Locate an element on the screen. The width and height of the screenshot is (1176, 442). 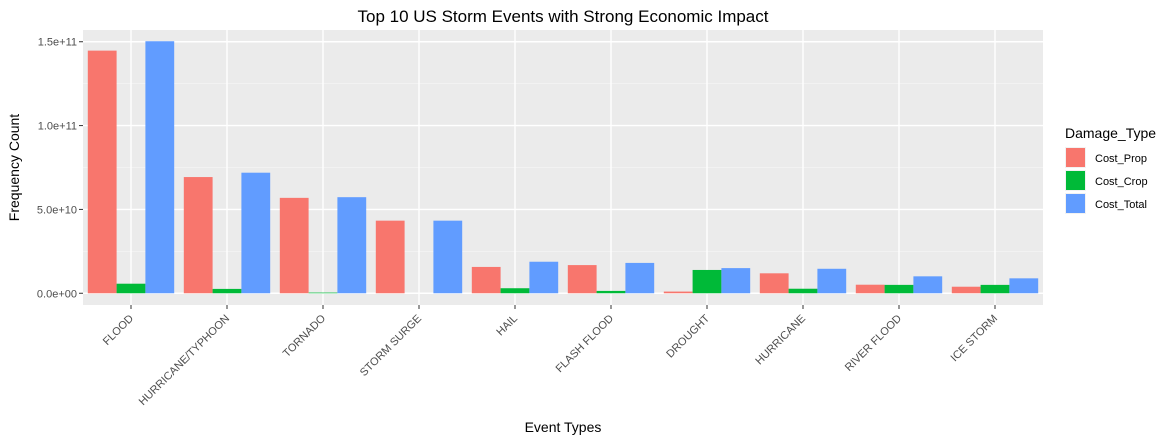
y-tick-label: 5.0e+10 is located at coordinates (57, 210).